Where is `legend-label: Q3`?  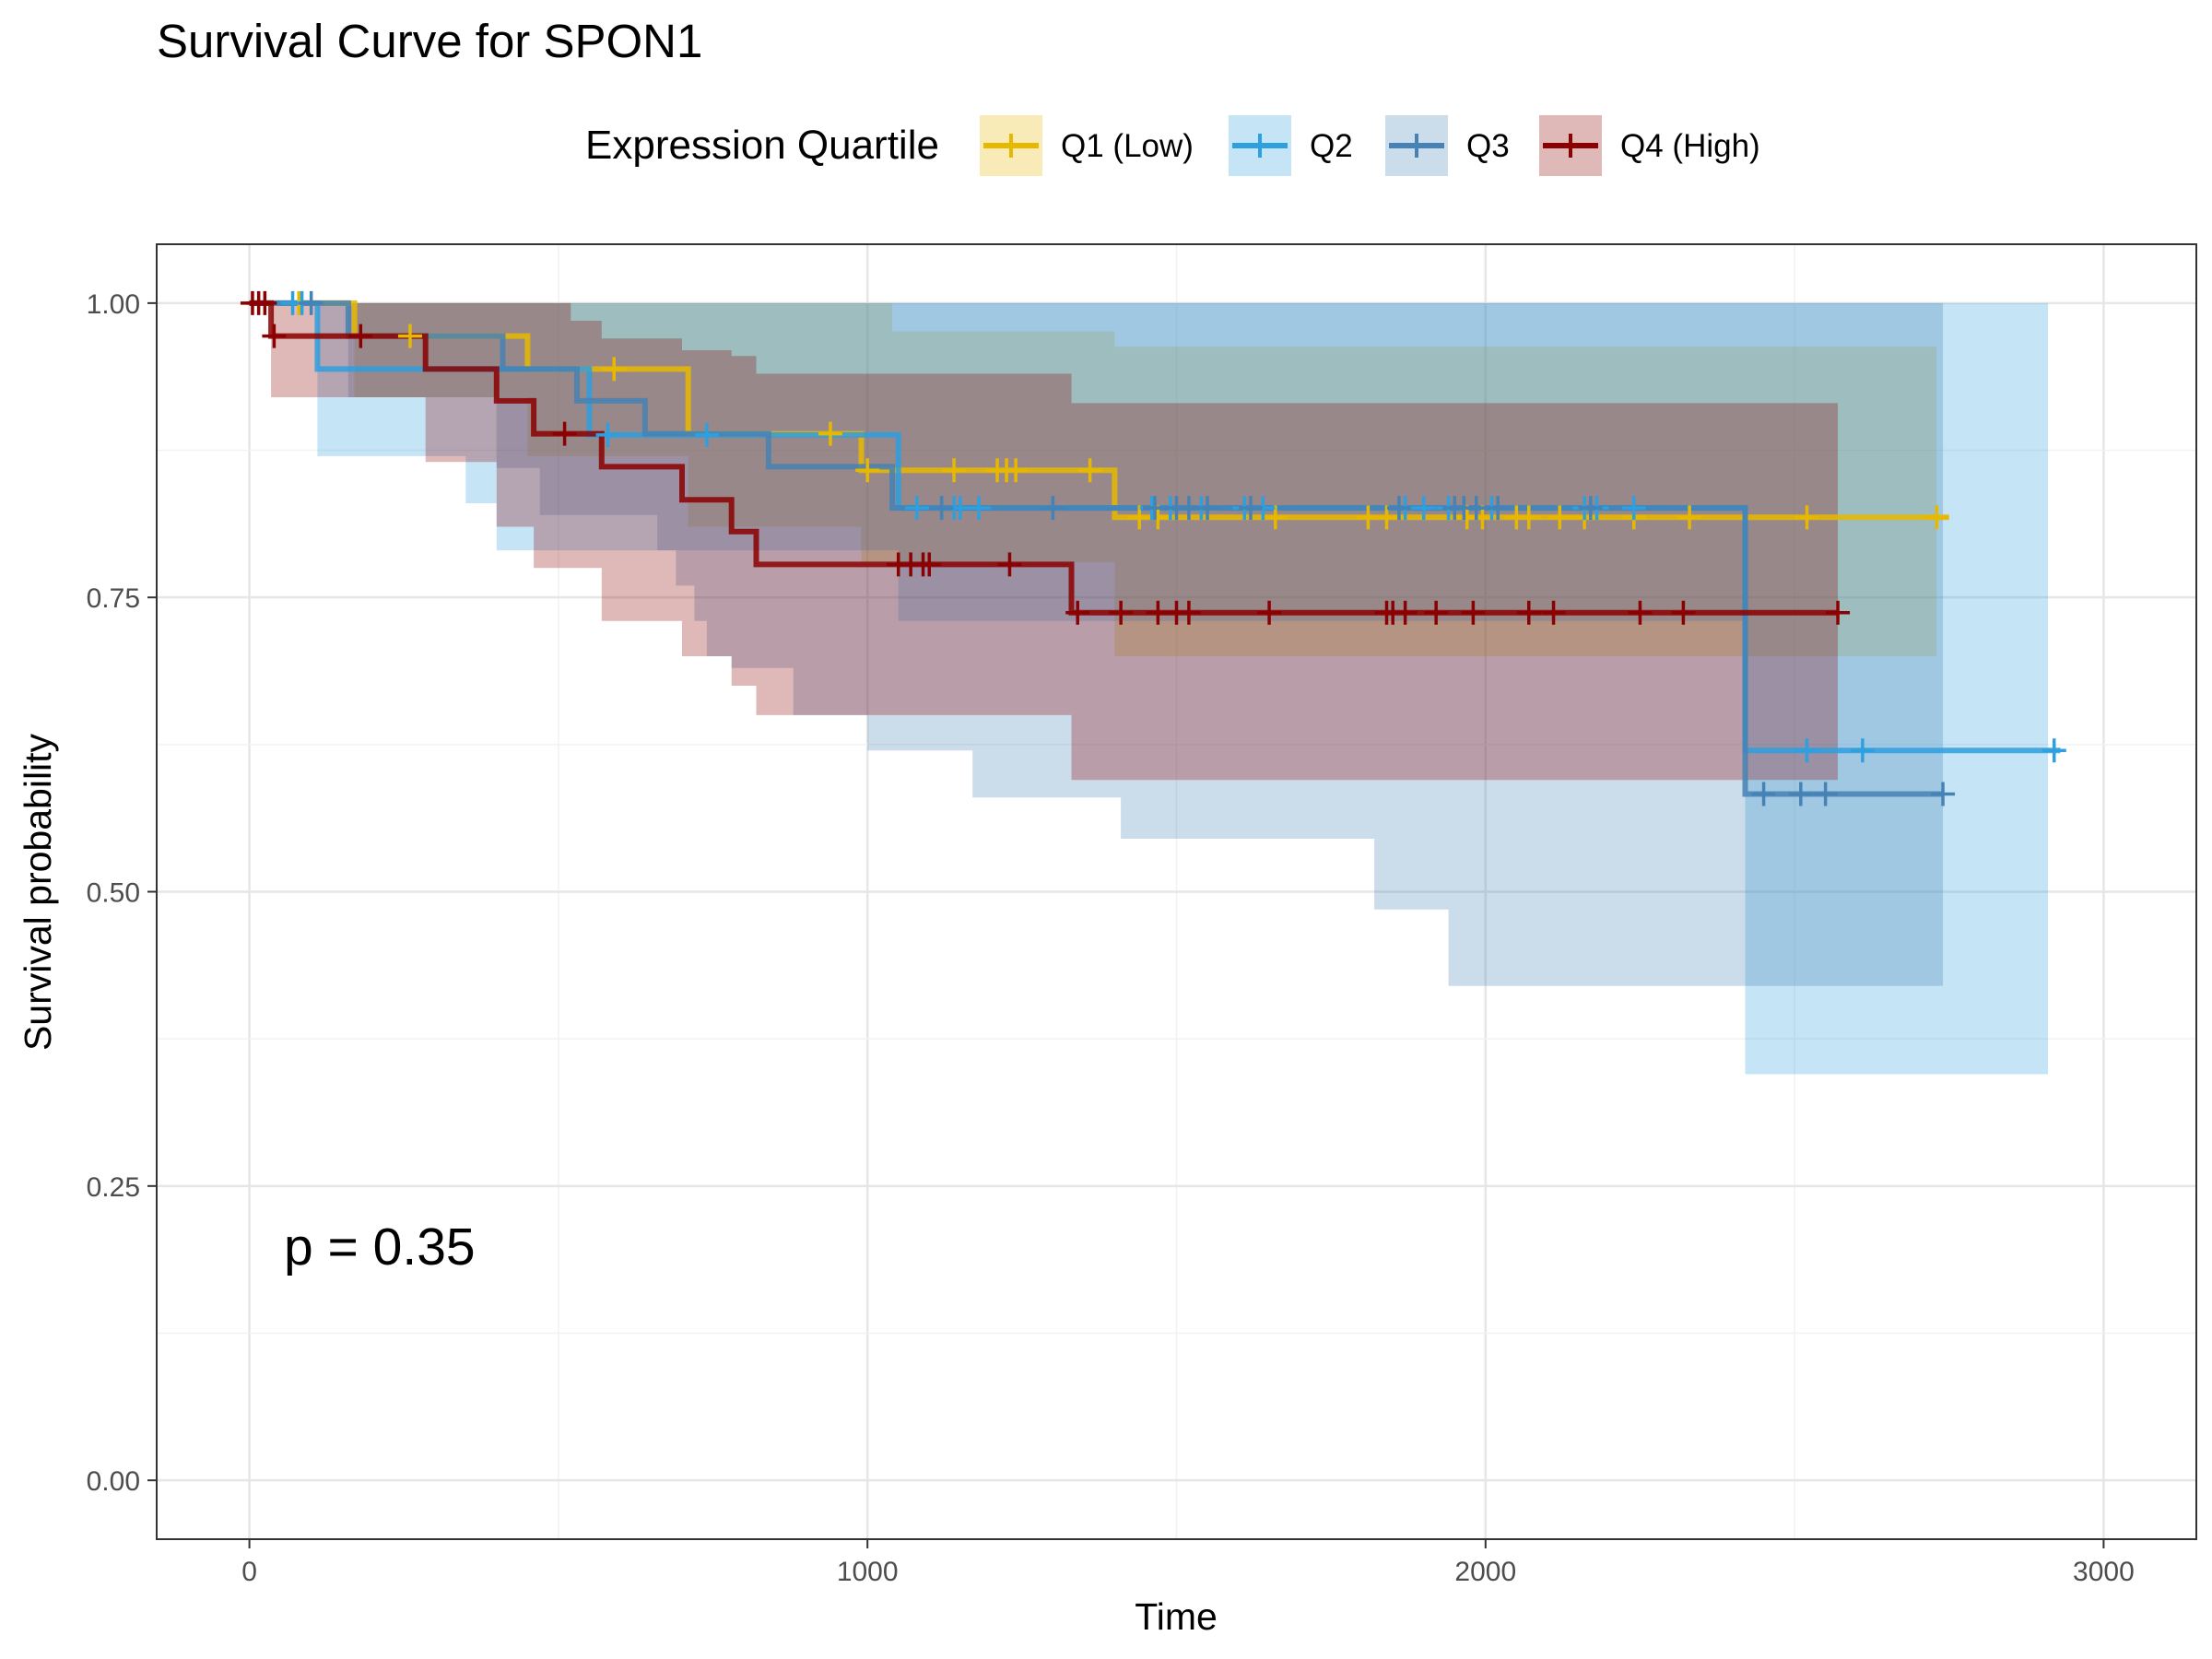
legend-label: Q3 is located at coordinates (1488, 146).